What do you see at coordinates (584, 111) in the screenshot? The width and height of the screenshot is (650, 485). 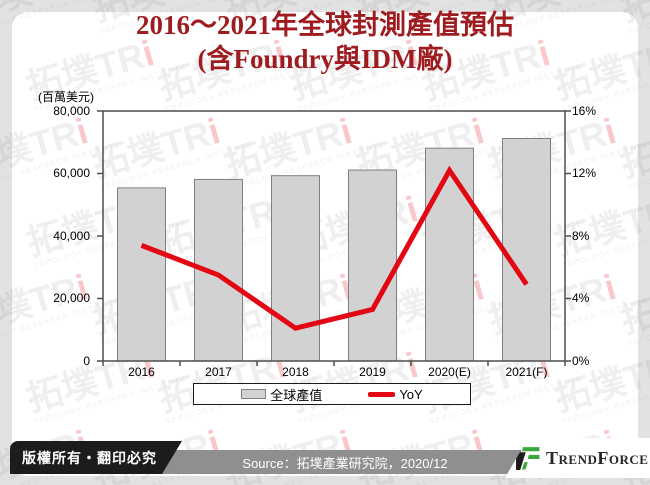 I see `right-axis-tick: 16%` at bounding box center [584, 111].